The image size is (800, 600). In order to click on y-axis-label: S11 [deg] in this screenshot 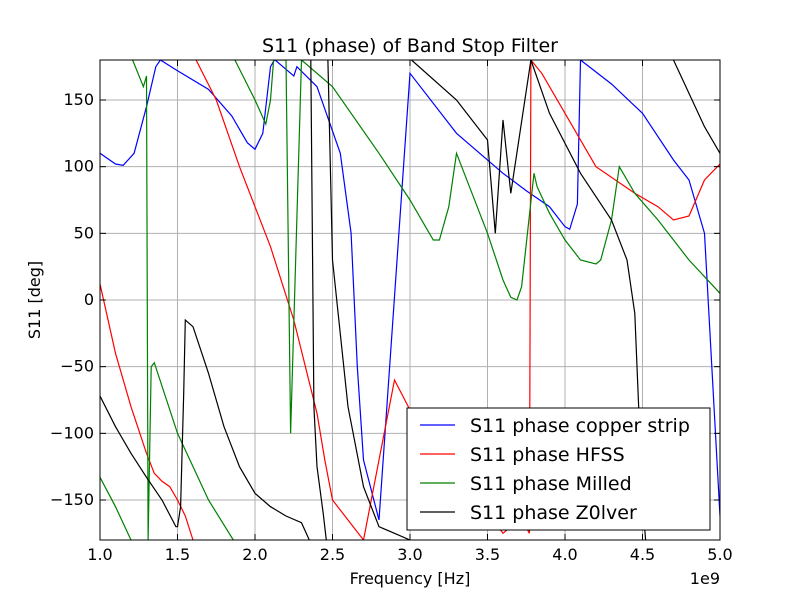, I will do `click(34, 300)`.